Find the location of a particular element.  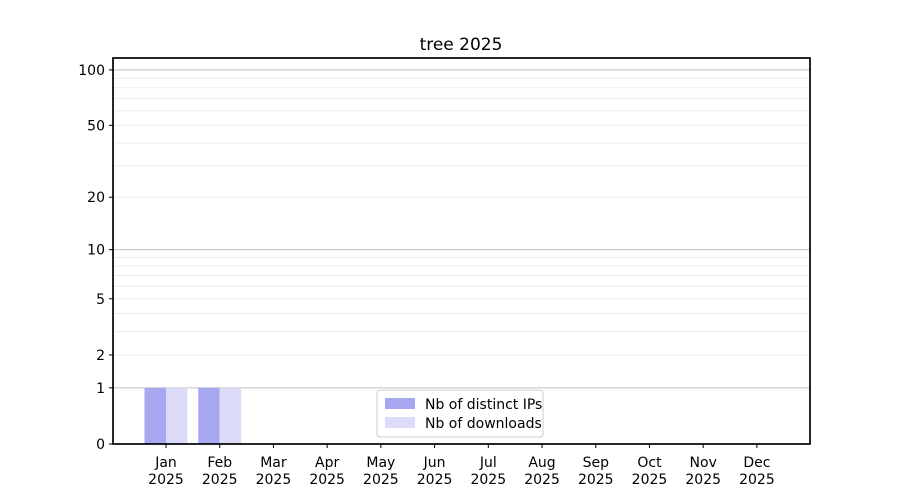

legend-label-distinct-ips: Nb of distinct IPs is located at coordinates (483, 405).